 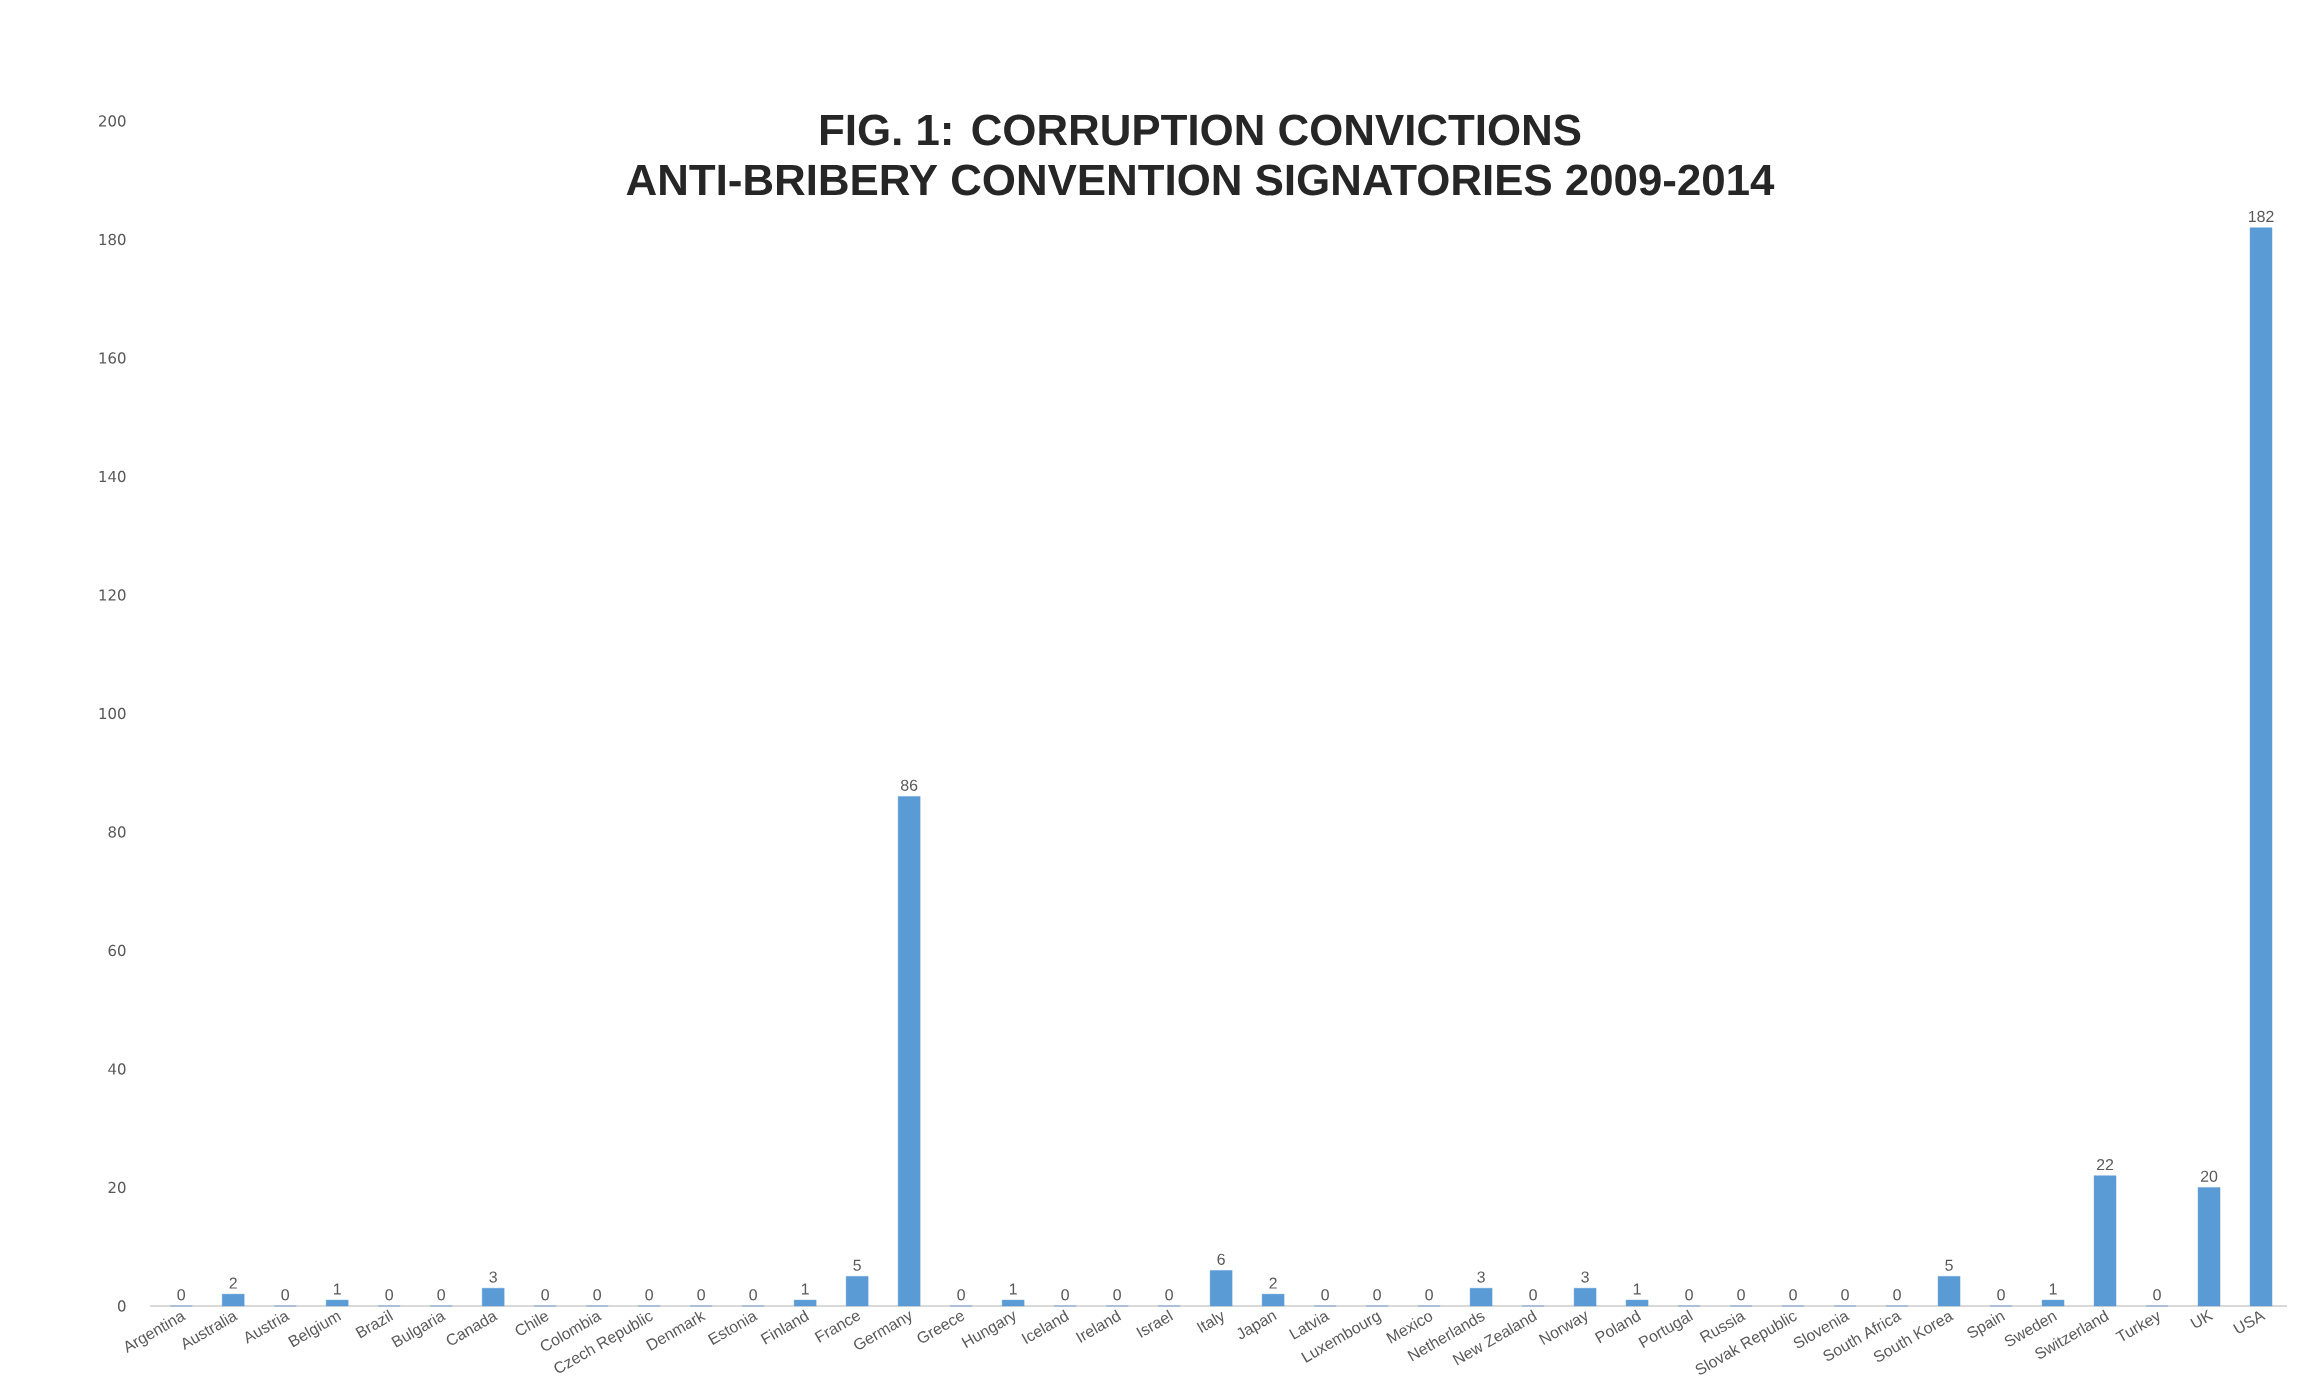 What do you see at coordinates (112, 476) in the screenshot?
I see `y-tick-label: 140` at bounding box center [112, 476].